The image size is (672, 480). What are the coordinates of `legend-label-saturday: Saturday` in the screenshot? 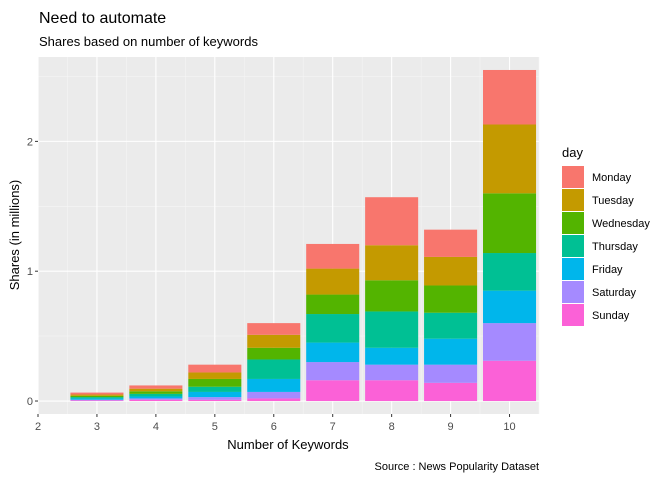 It's located at (614, 293).